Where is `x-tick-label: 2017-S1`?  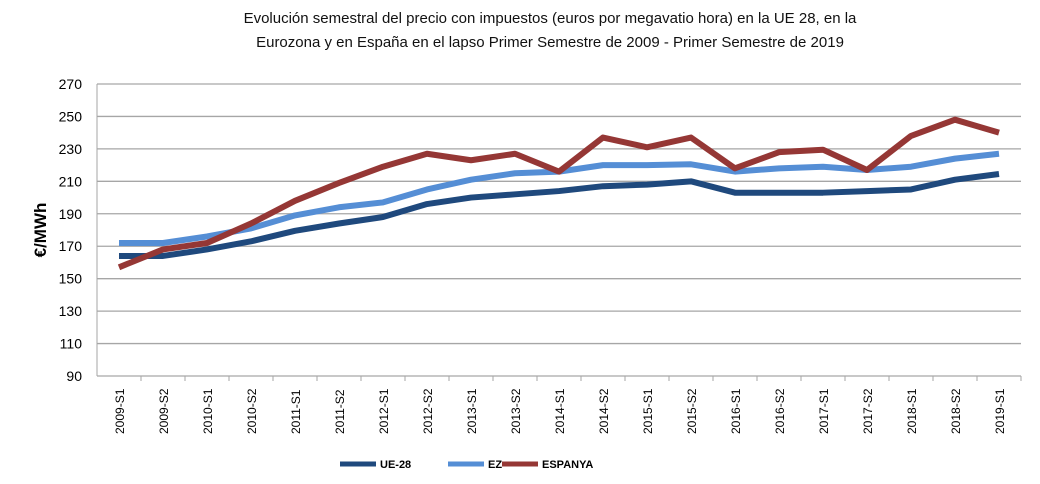 x-tick-label: 2017-S1 is located at coordinates (824, 411).